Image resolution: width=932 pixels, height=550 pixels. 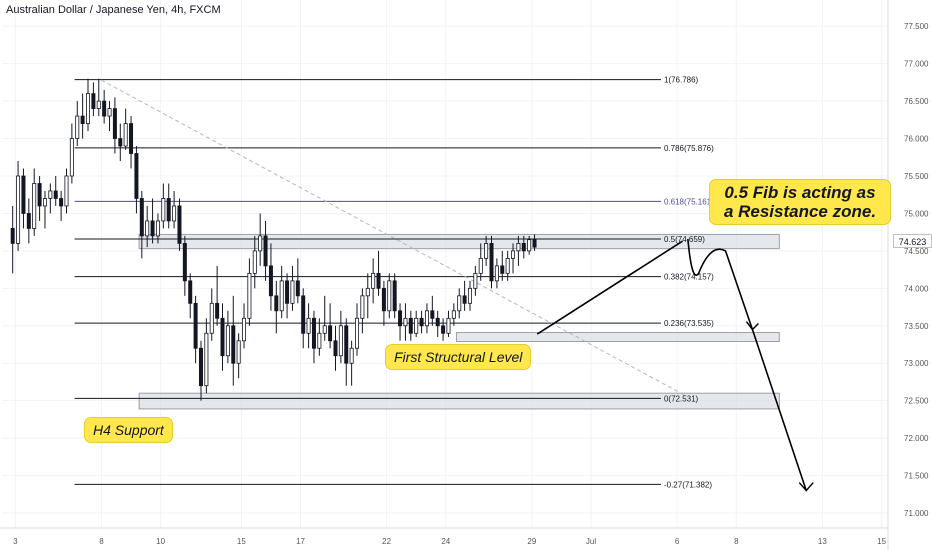 I want to click on structural-zone, so click(x=618, y=337).